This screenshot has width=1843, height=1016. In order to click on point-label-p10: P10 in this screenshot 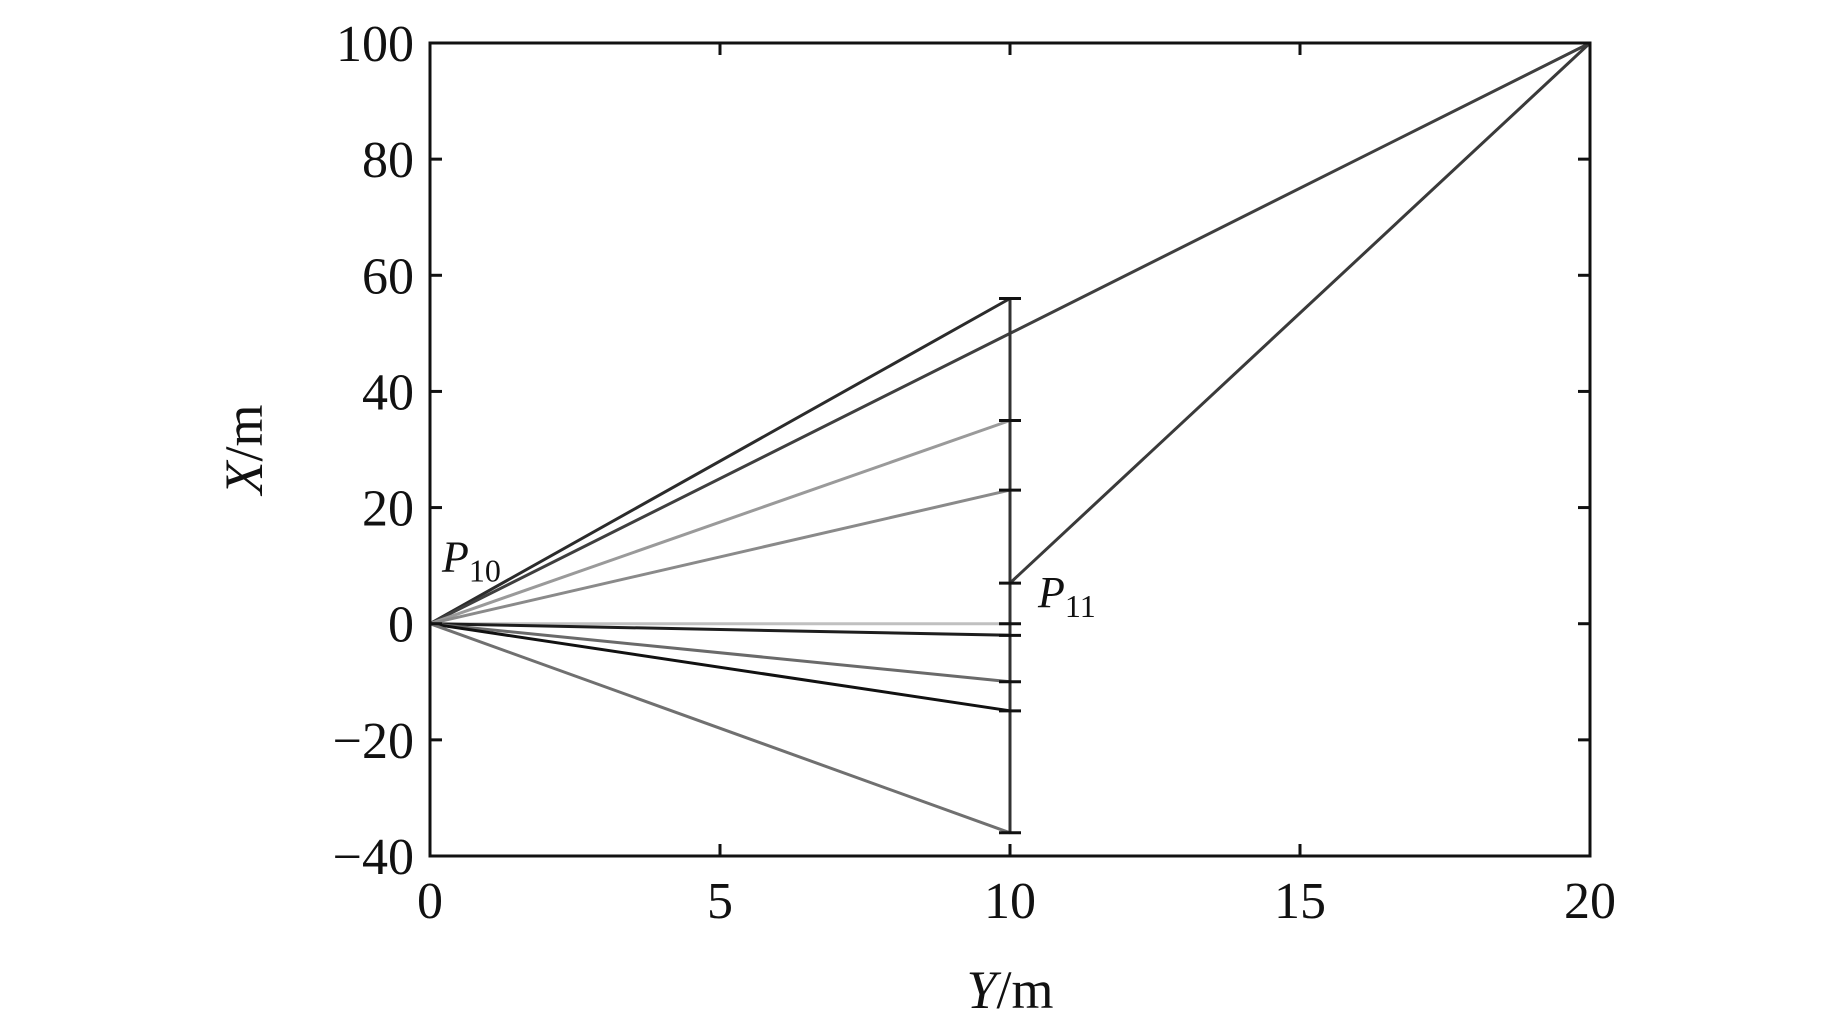, I will do `click(471, 561)`.